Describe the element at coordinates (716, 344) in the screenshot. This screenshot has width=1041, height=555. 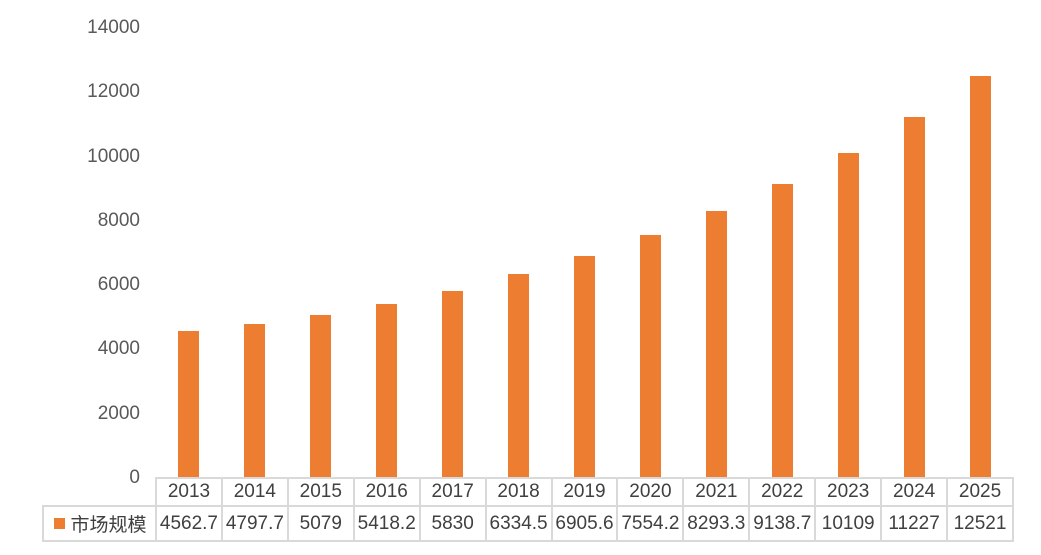
I see `bar-2021` at that location.